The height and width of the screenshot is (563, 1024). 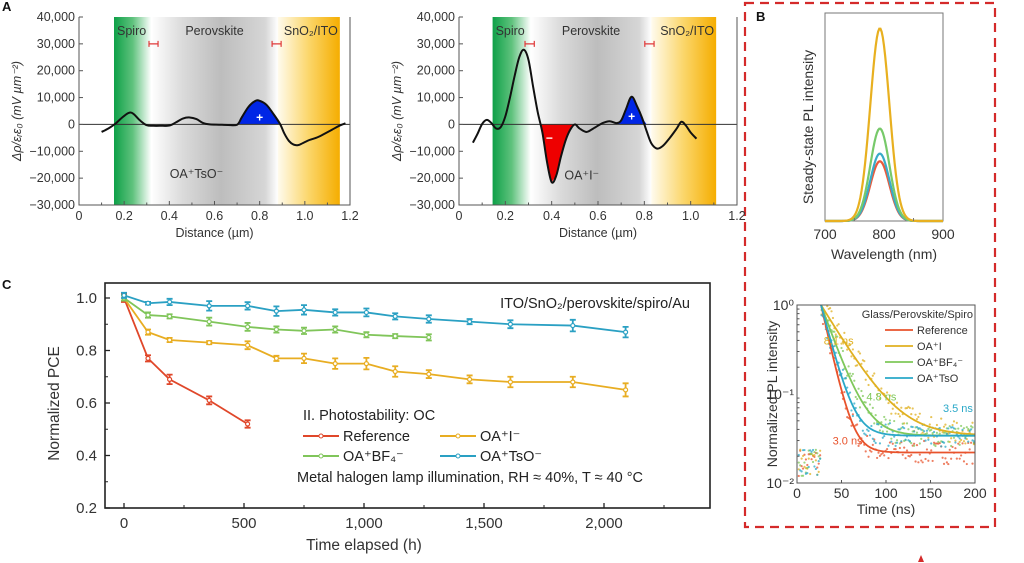 What do you see at coordinates (842, 493) in the screenshot?
I see `x-tick-label: 50` at bounding box center [842, 493].